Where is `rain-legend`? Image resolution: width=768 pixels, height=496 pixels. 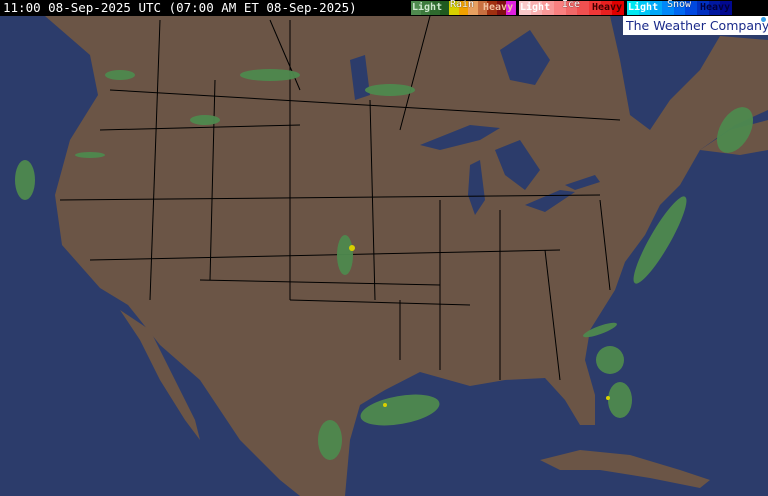 rain-legend is located at coordinates (463, 8).